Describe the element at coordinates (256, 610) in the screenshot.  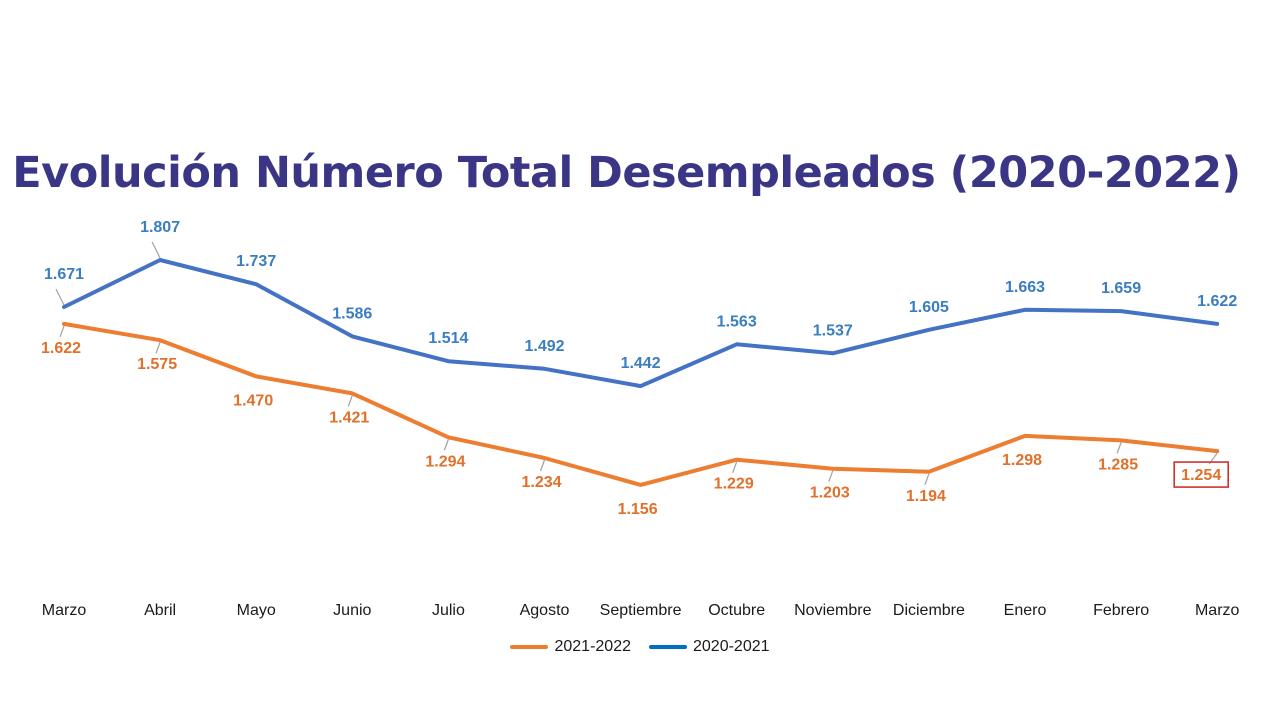
I see `x-tick-label: Mayo` at that location.